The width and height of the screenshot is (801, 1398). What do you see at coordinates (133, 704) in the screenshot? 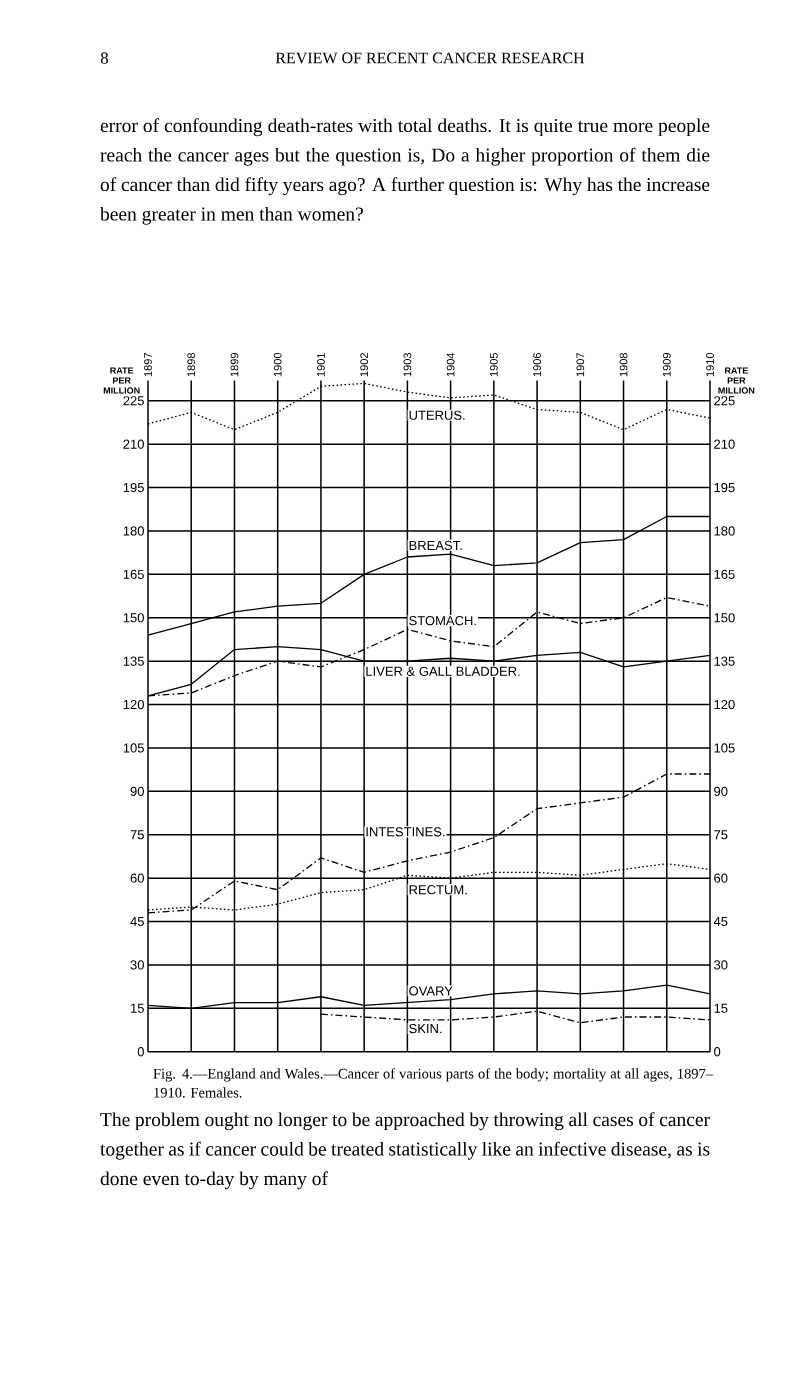
I see `y-tick-label: 120` at bounding box center [133, 704].